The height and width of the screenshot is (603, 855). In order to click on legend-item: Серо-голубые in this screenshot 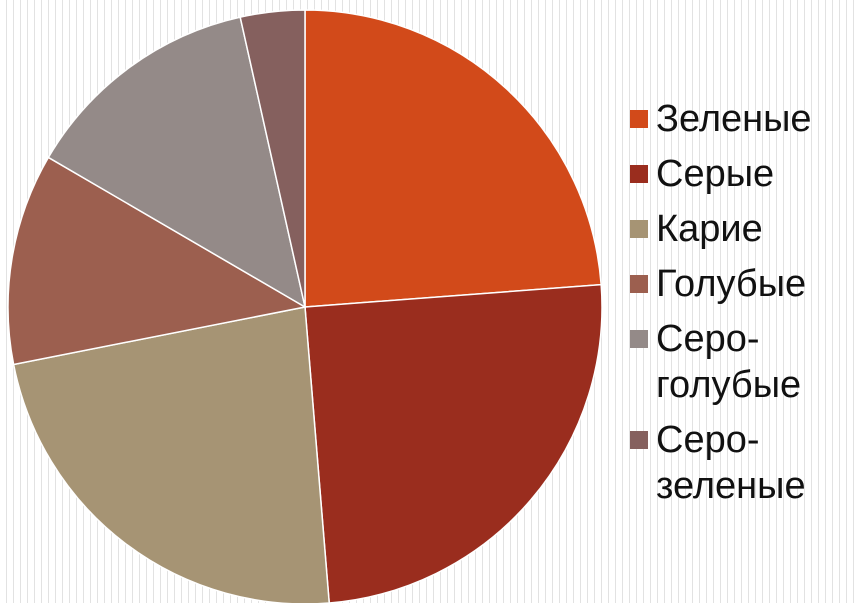, I will do `click(730, 362)`.